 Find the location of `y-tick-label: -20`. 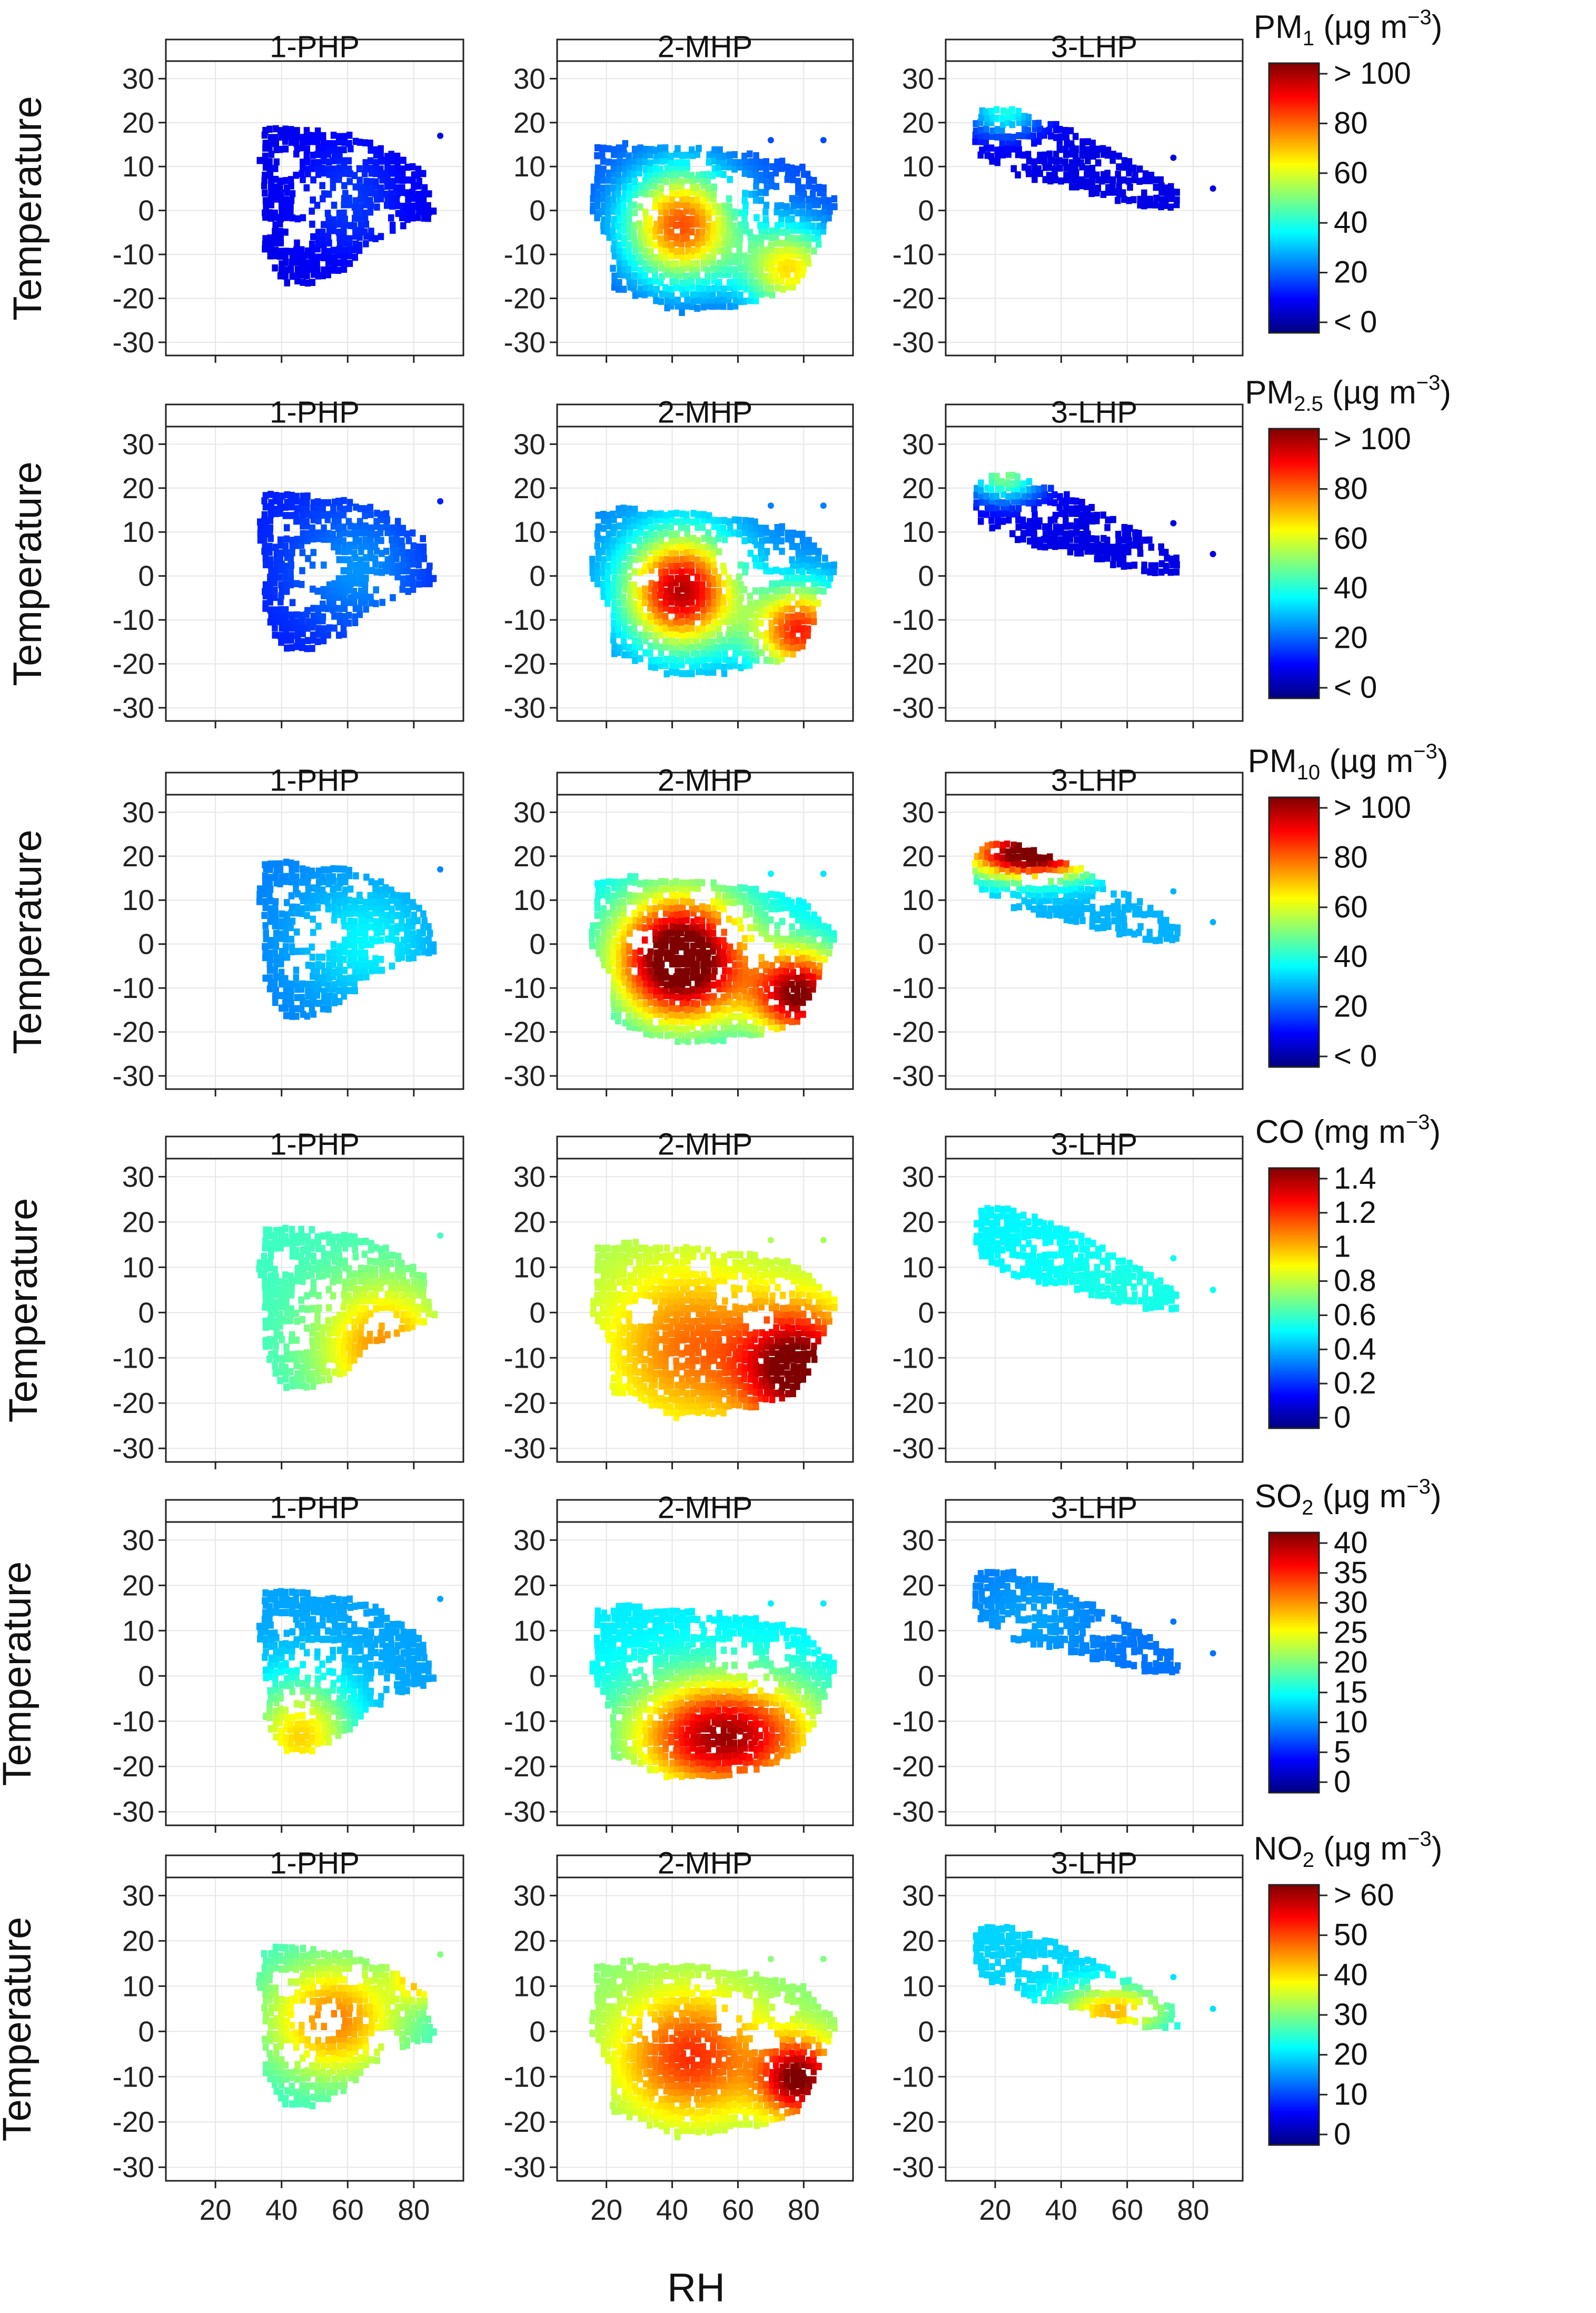

y-tick-label: -20 is located at coordinates (134, 1032).